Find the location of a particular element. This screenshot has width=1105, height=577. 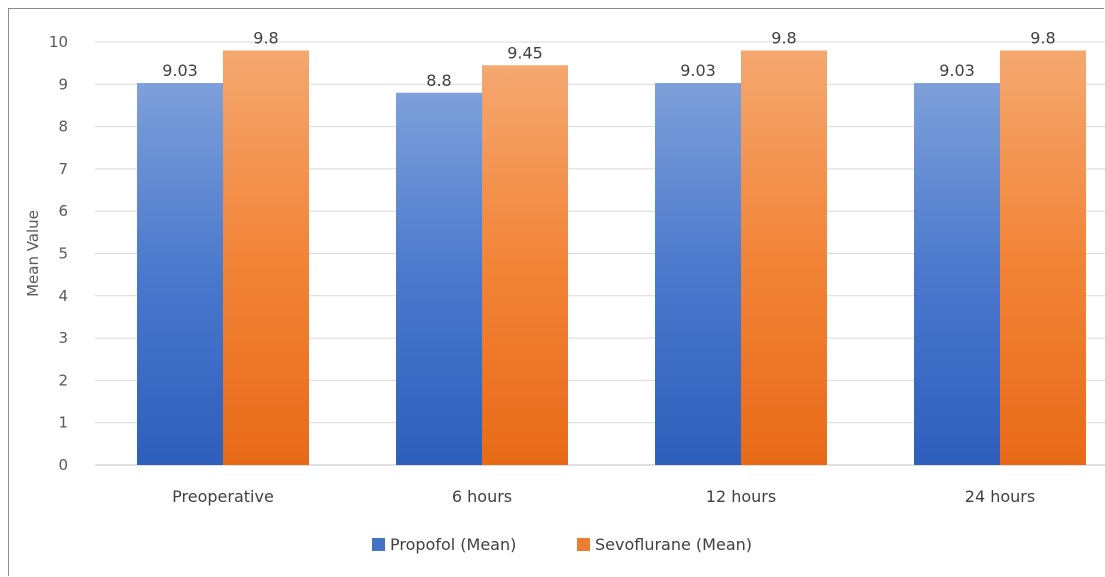

y-tick-label: 2 is located at coordinates (63, 380).